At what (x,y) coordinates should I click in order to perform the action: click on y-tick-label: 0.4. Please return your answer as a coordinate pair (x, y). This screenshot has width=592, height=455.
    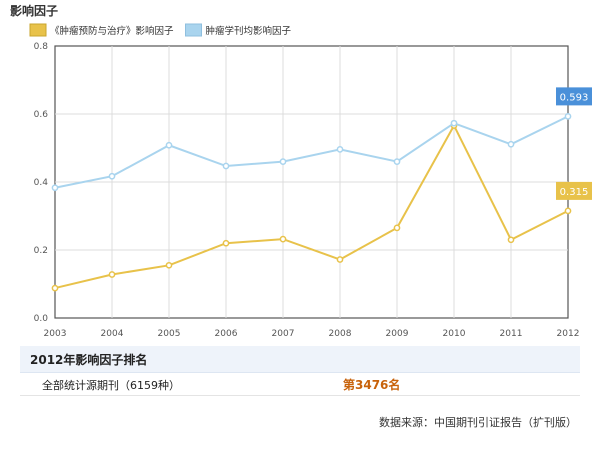
    Looking at the image, I should click on (41, 183).